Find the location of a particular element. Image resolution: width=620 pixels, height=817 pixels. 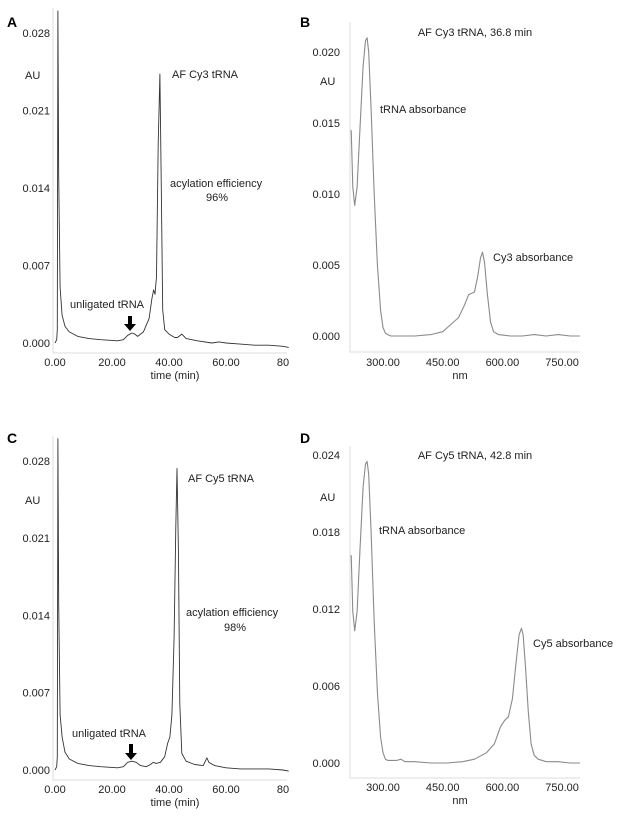

annotation-efficiency-value: 96% is located at coordinates (217, 198).